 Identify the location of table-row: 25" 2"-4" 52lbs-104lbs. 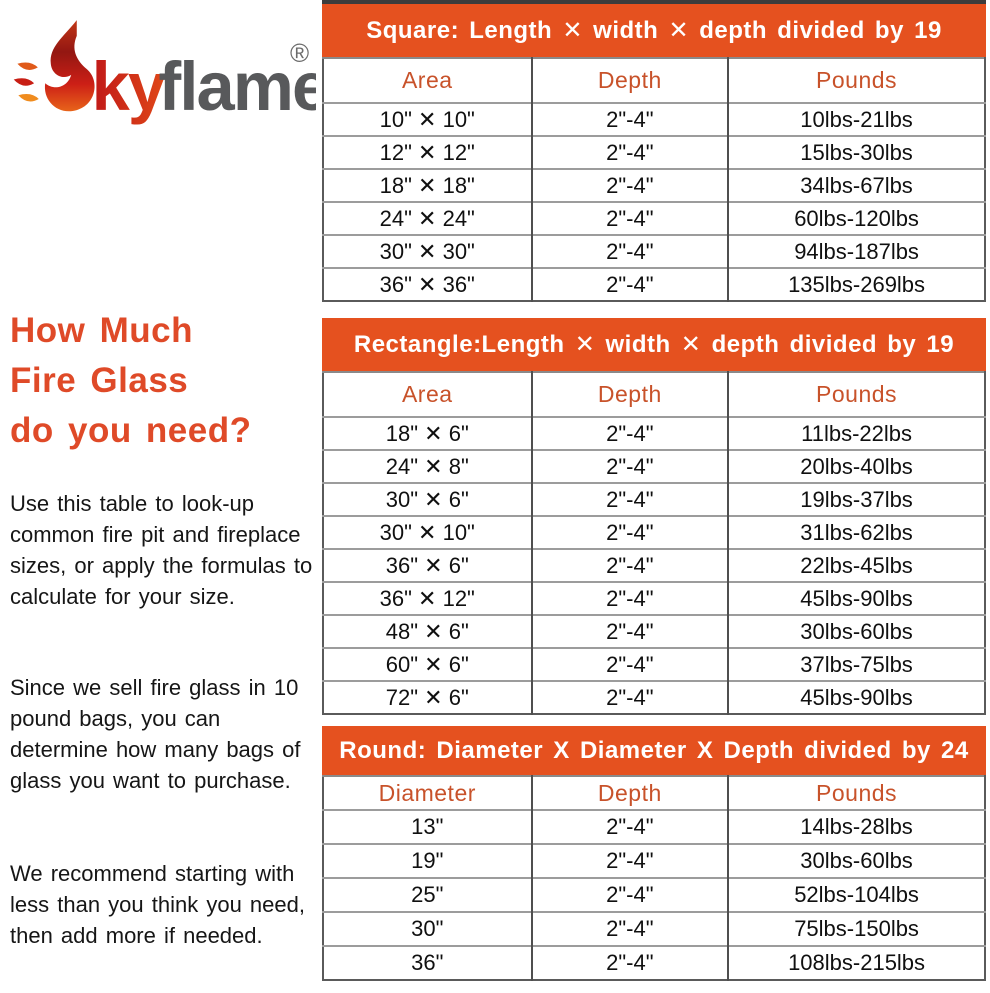
(654, 894).